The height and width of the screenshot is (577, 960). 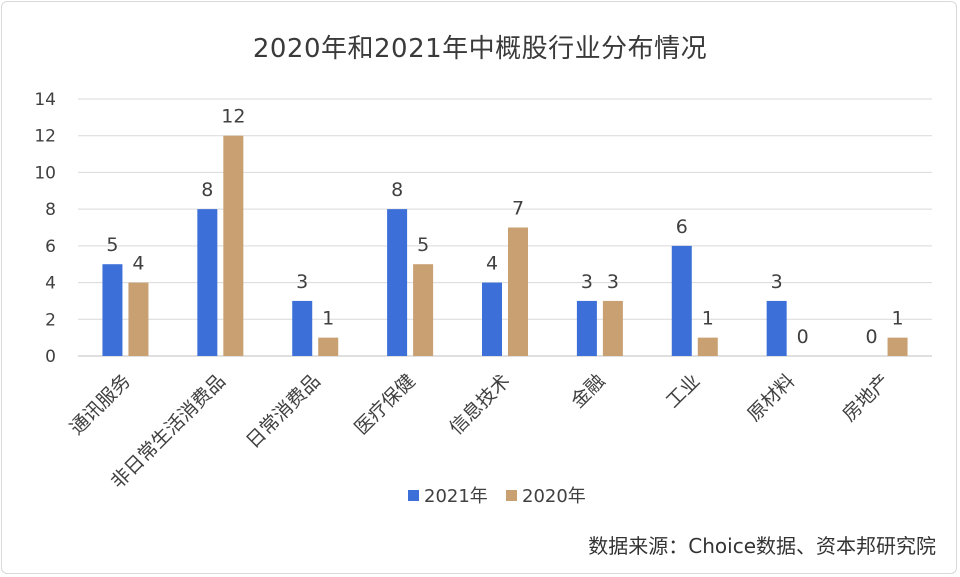 What do you see at coordinates (45, 137) in the screenshot?
I see `y-tick-label: 12` at bounding box center [45, 137].